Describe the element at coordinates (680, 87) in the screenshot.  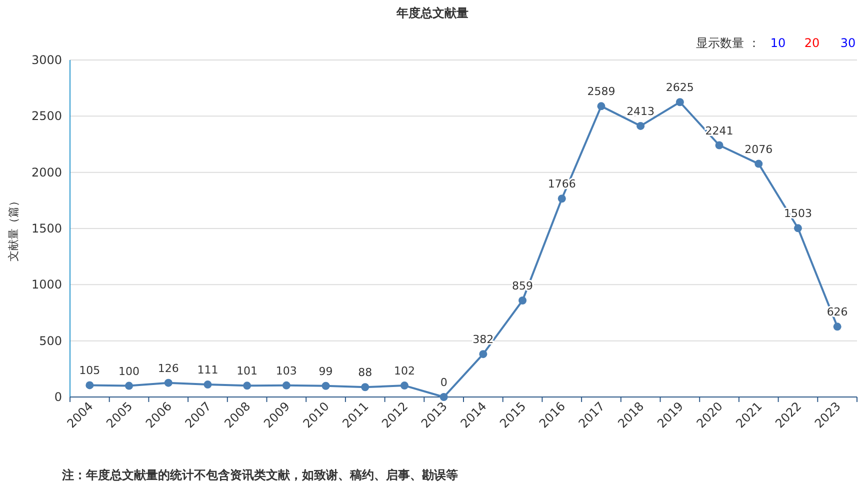
I see `data-label: 2625` at that location.